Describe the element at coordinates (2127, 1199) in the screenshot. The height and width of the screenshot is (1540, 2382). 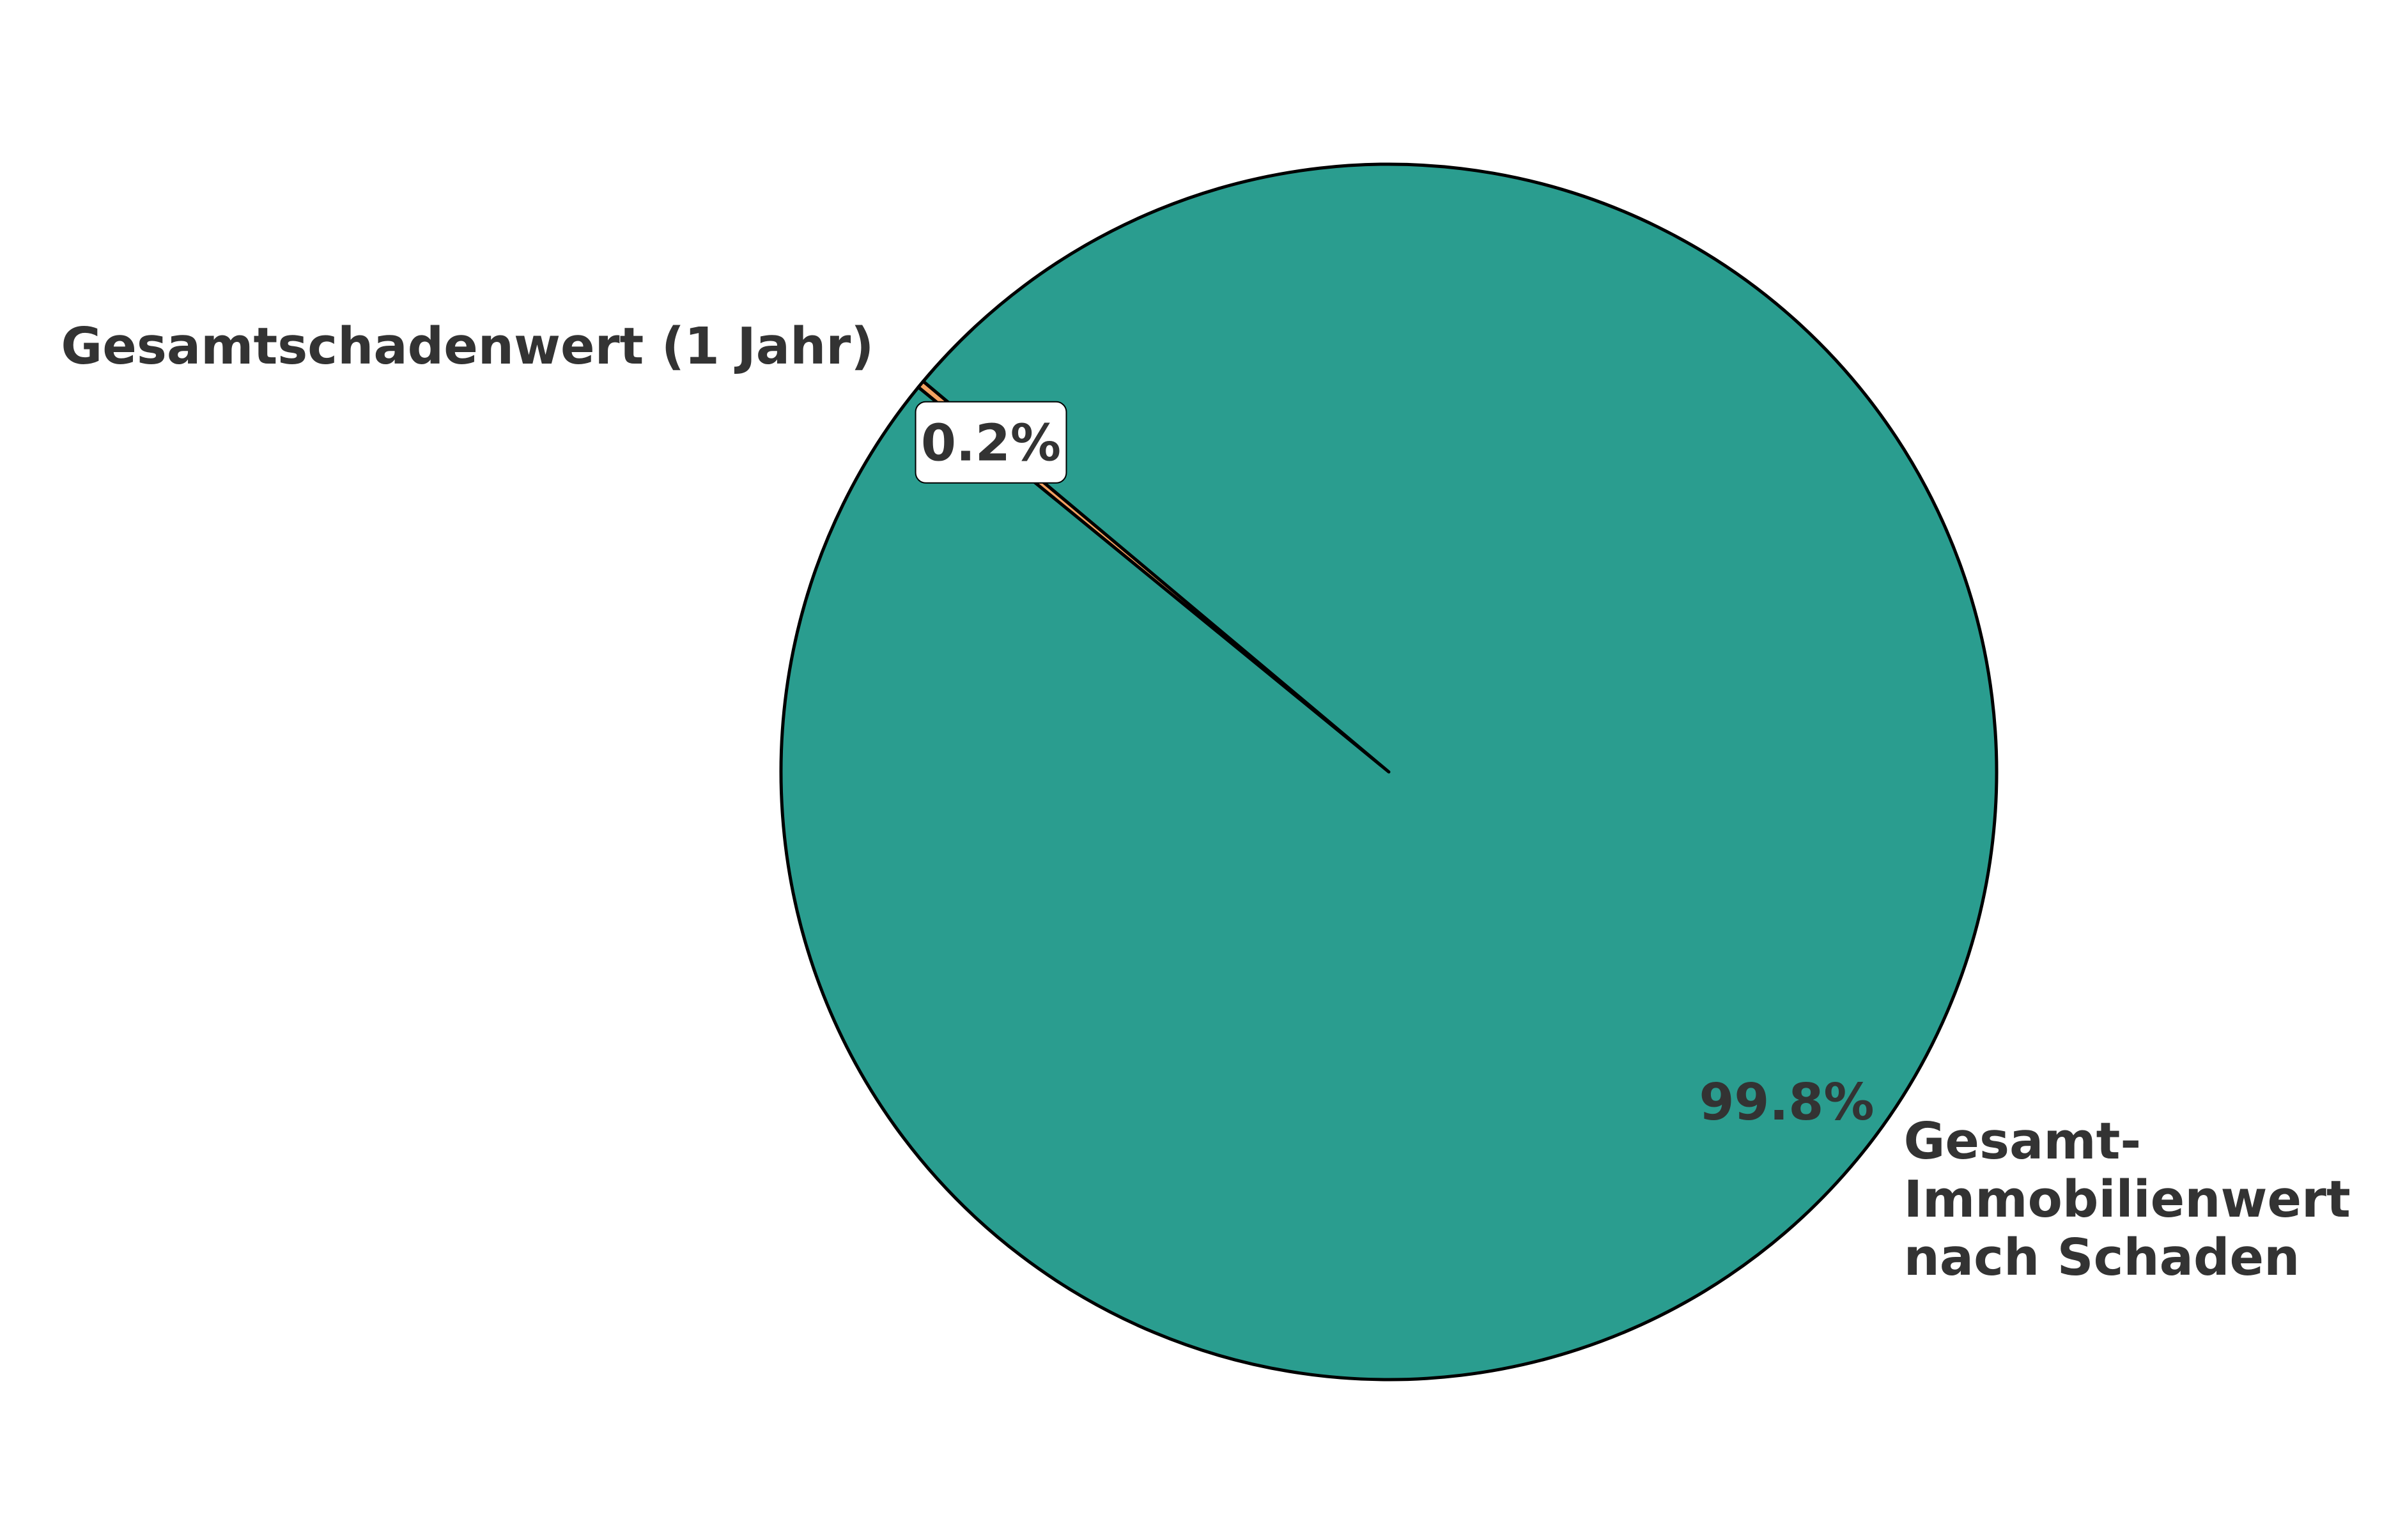
I see `slice-label-1: Gesamt-Immobilienwert nach Schaden` at that location.